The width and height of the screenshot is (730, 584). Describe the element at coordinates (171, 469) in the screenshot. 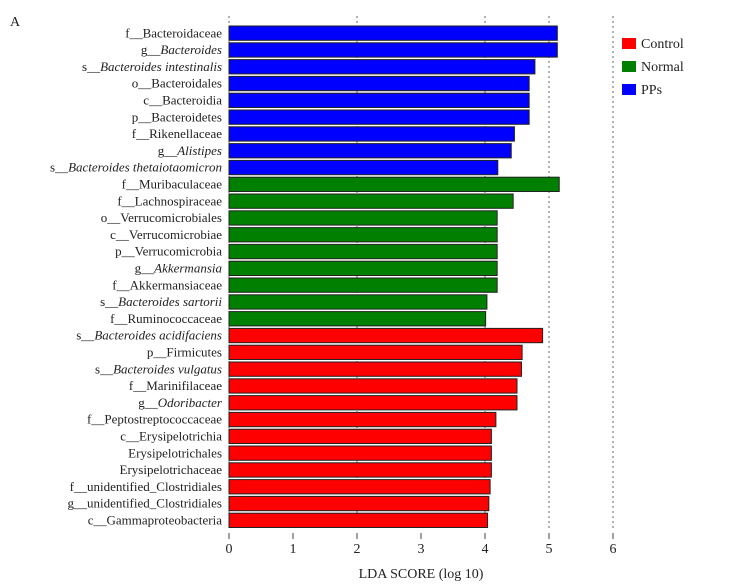

I see `bar-label: Erysipelotrichaceae` at that location.